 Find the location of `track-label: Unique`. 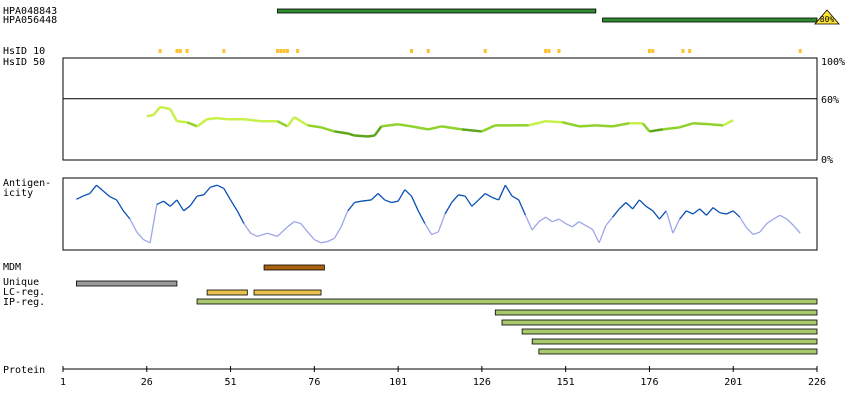

track-label: Unique is located at coordinates (21, 282).